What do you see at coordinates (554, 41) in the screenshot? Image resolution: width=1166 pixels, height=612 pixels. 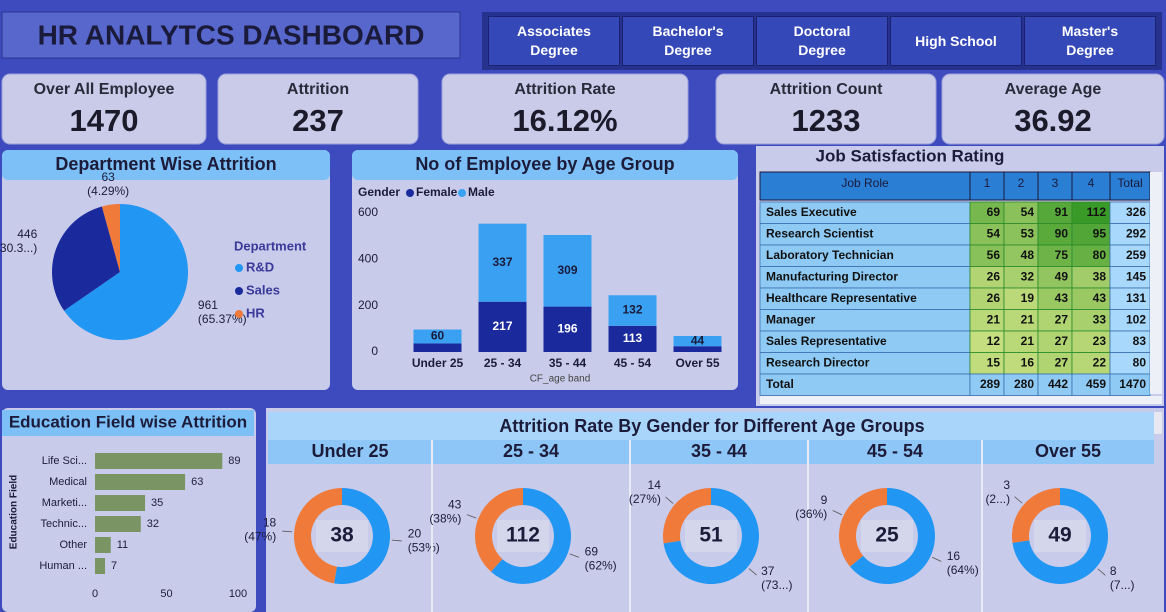 I see `slicer-option: Associates Degree` at bounding box center [554, 41].